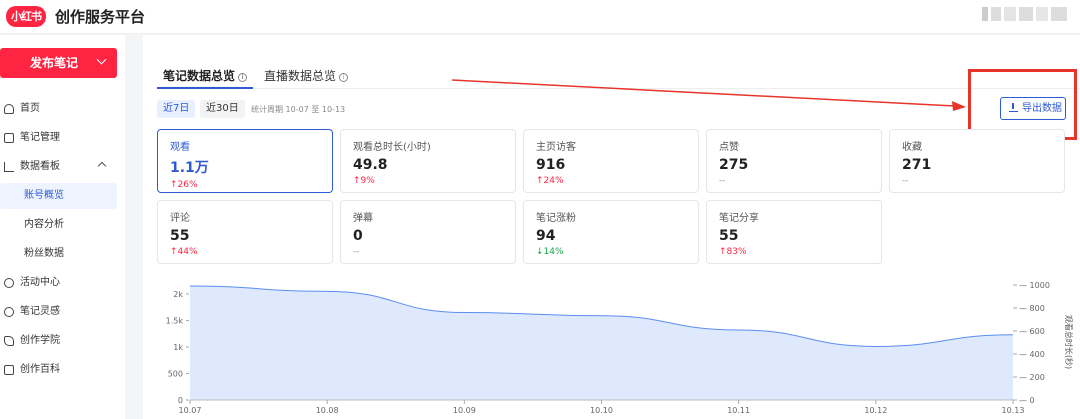  Describe the element at coordinates (245, 232) in the screenshot. I see `metric-card-comments: 评论 55 ↑44%` at that location.